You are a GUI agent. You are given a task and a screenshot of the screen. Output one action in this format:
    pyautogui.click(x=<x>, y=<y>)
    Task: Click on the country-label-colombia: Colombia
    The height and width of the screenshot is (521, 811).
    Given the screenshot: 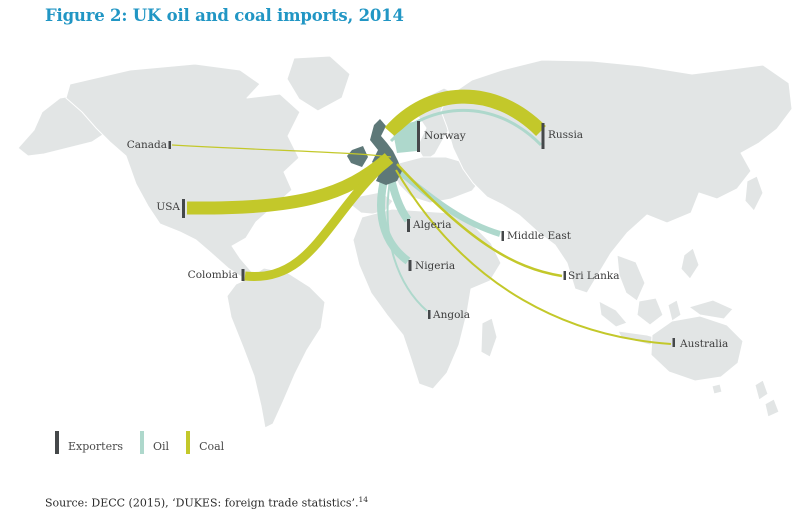 What is the action you would take?
    pyautogui.click(x=212, y=275)
    